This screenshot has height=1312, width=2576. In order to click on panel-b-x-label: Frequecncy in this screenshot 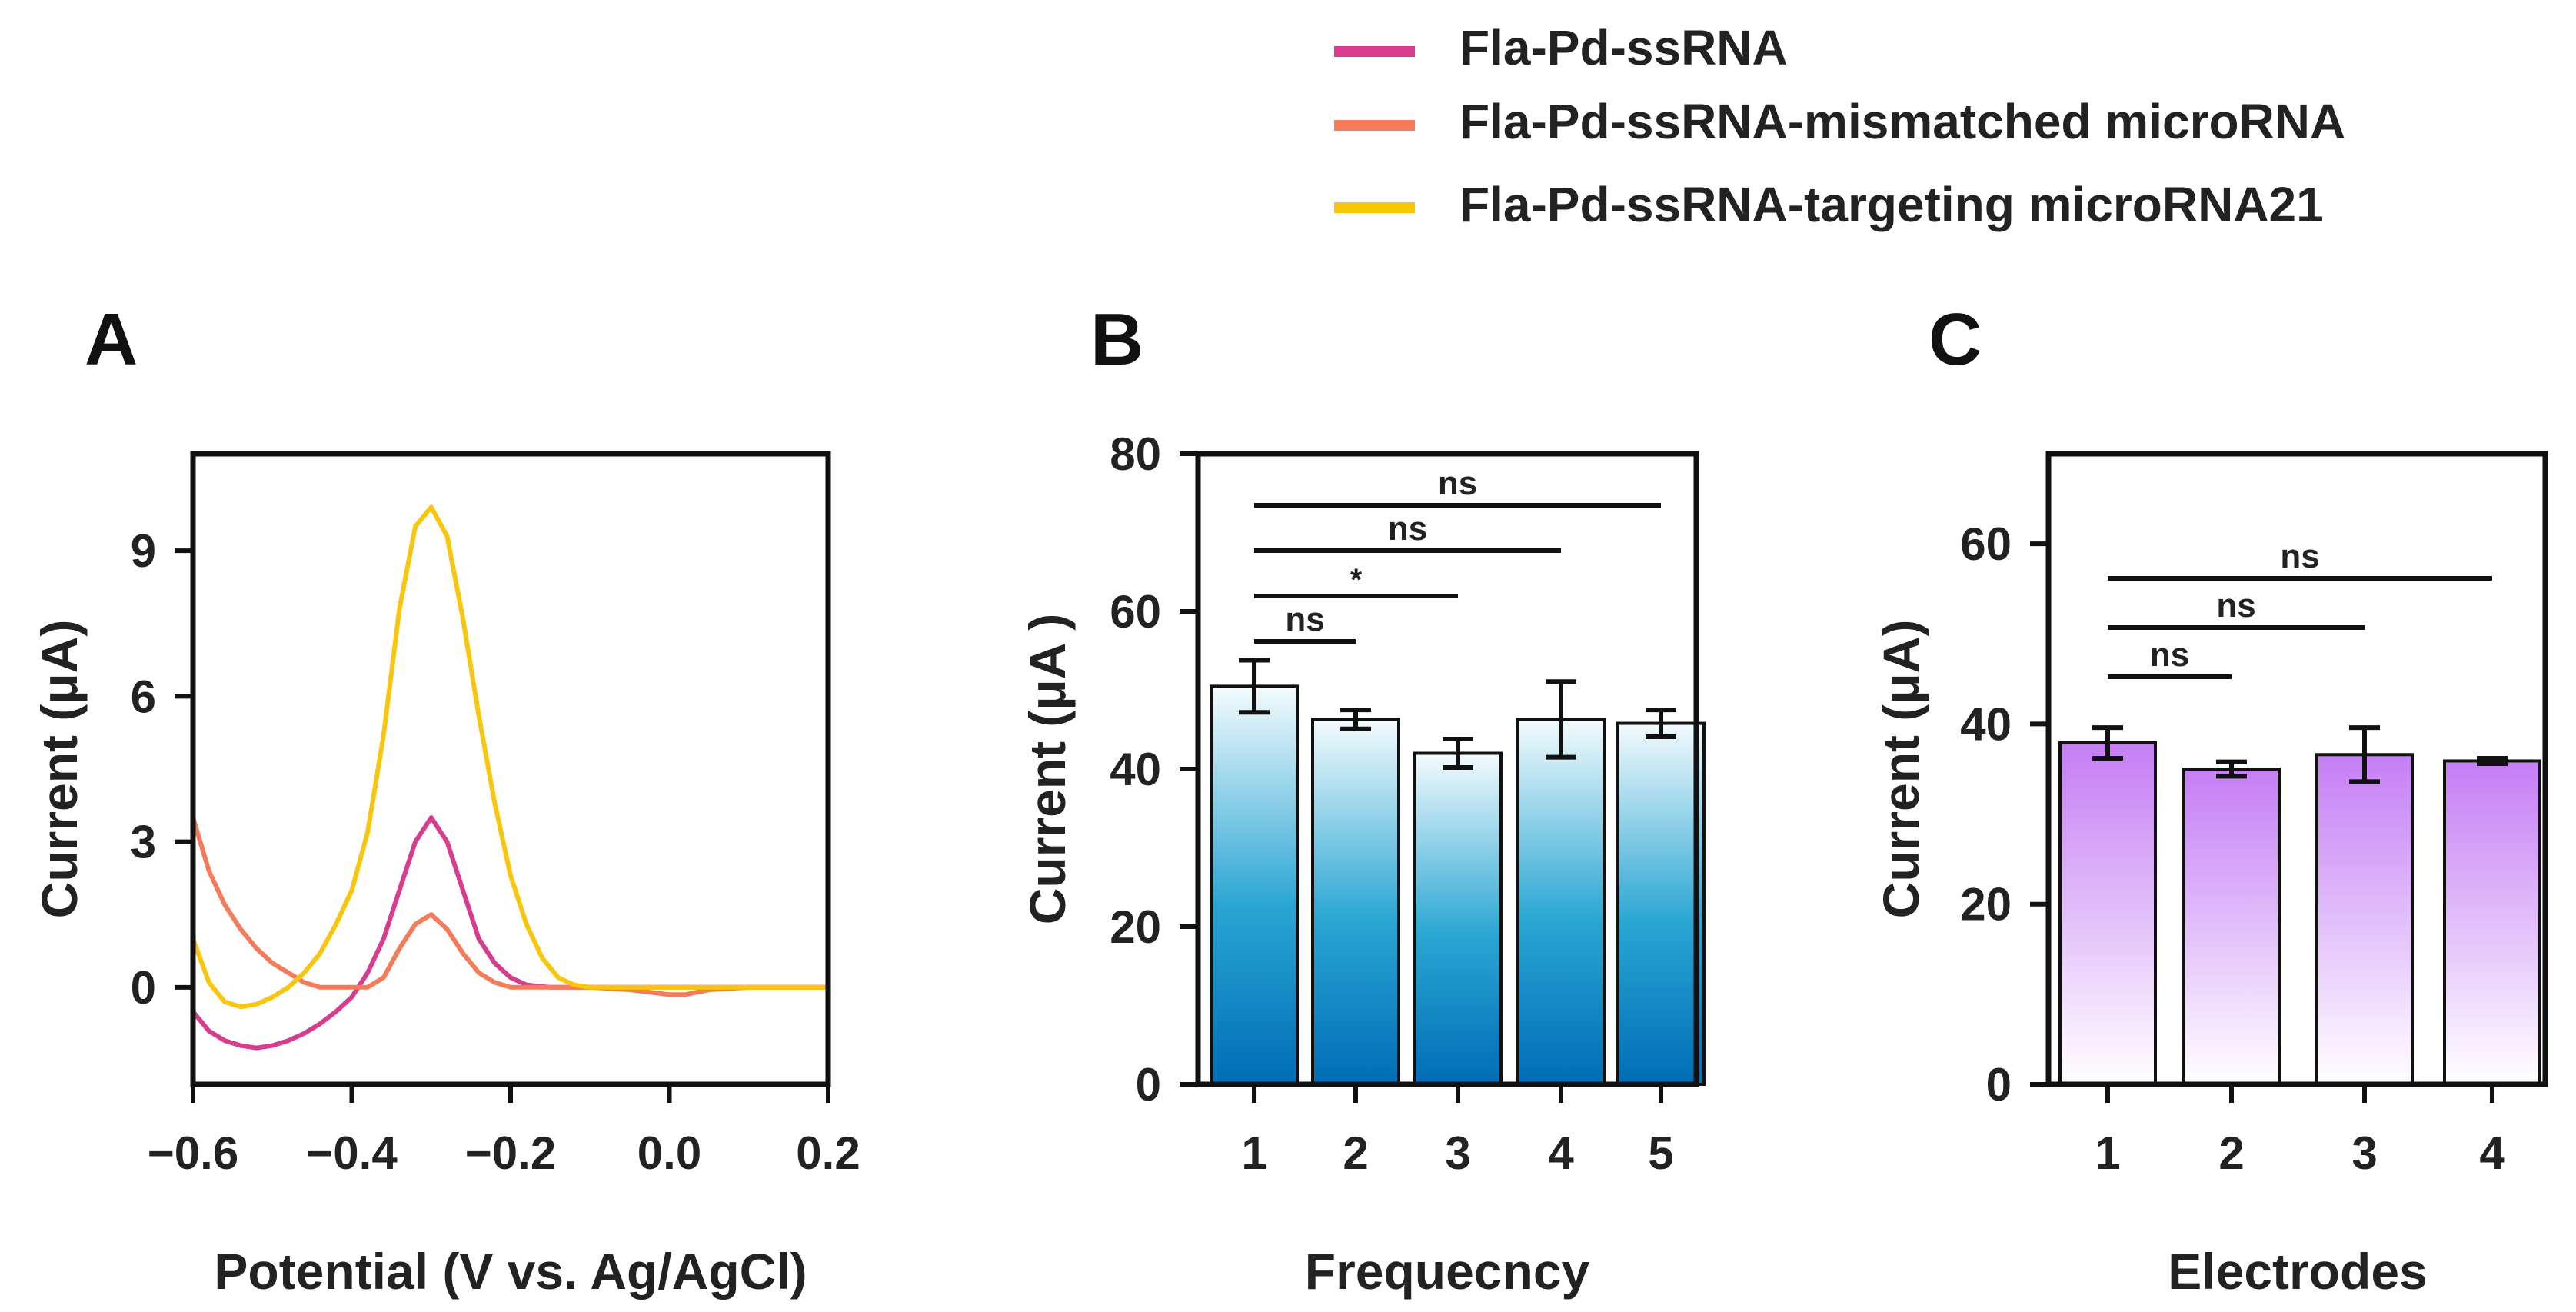, I will do `click(1448, 1271)`.